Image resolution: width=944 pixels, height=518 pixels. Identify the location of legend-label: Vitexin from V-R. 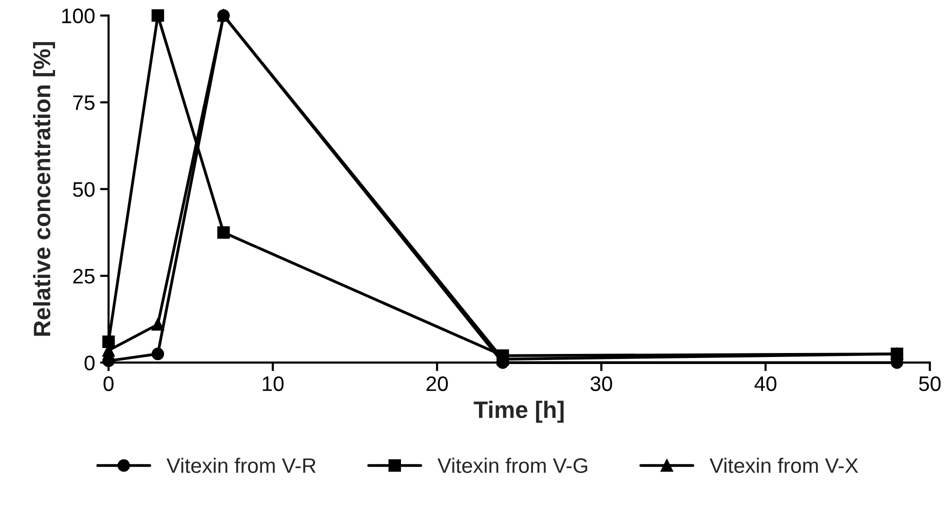
(241, 466).